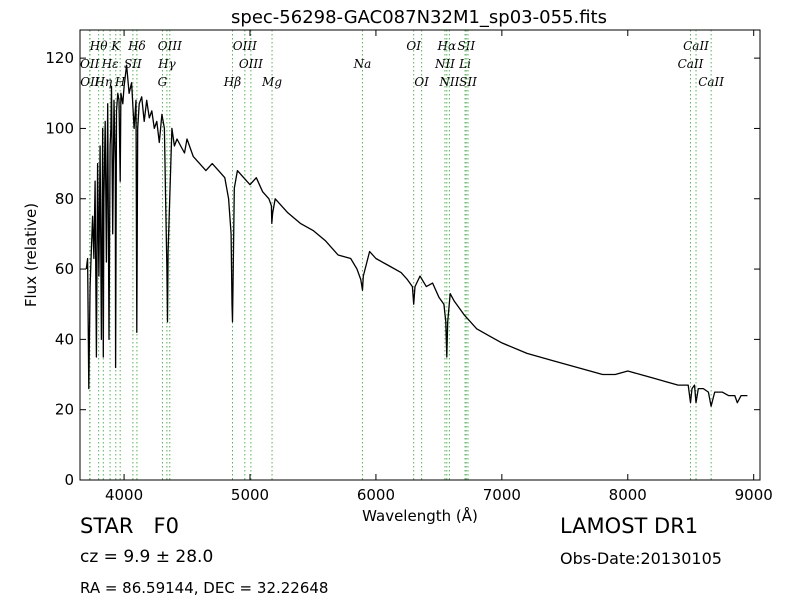 This screenshot has width=800, height=600. Describe the element at coordinates (166, 64) in the screenshot. I see `line-marker-label: Hγ` at that location.